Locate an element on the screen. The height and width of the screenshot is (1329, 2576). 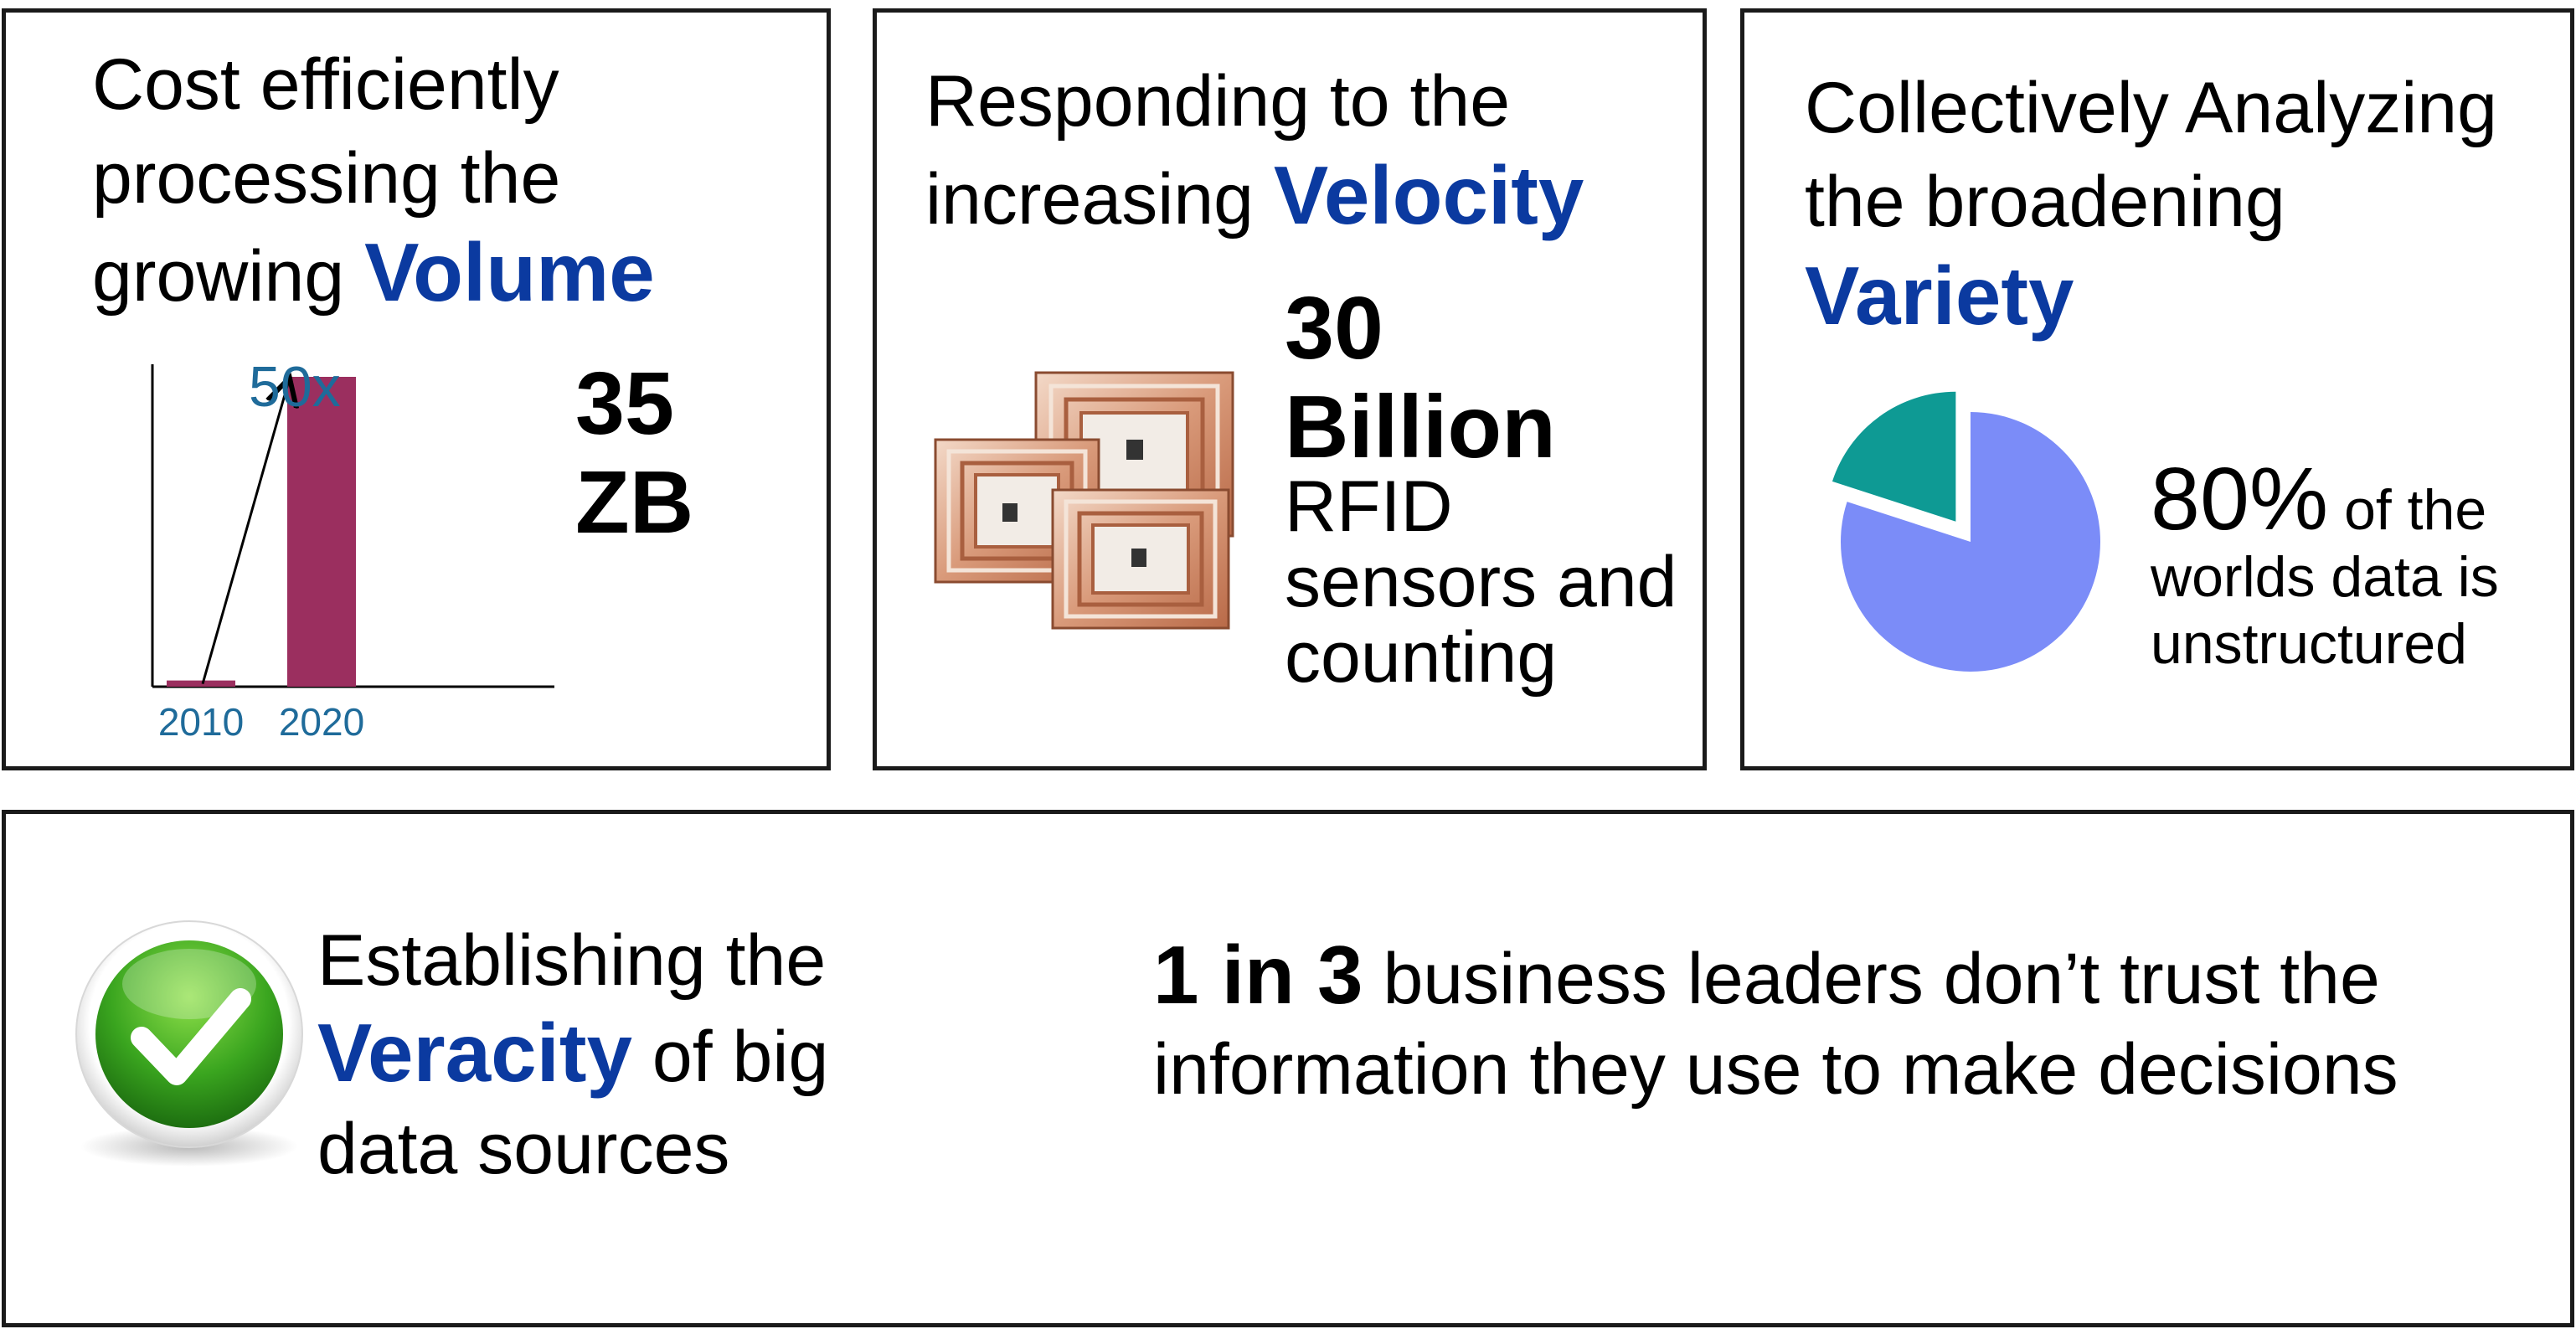
velocity-heading-text: Responding to the increasing is located at coordinates (1218, 150).